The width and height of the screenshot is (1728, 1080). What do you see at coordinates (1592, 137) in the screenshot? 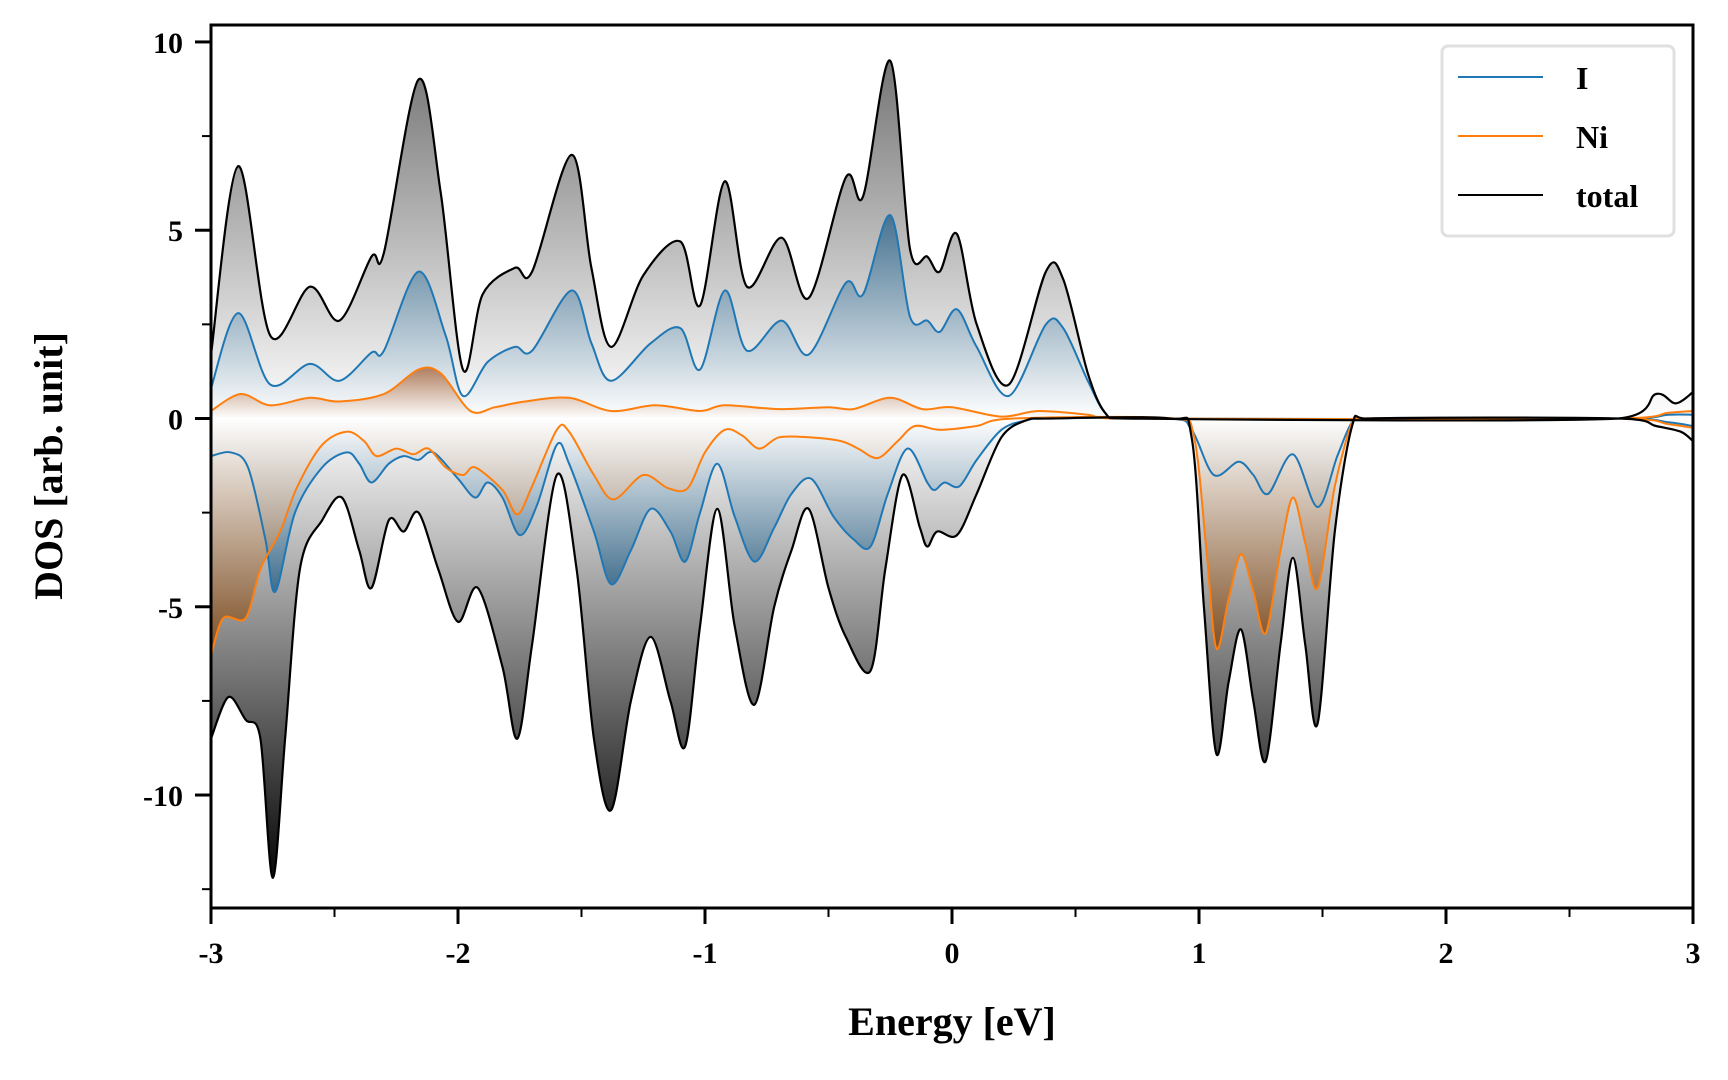
I see `legend-label-ni: Ni` at bounding box center [1592, 137].